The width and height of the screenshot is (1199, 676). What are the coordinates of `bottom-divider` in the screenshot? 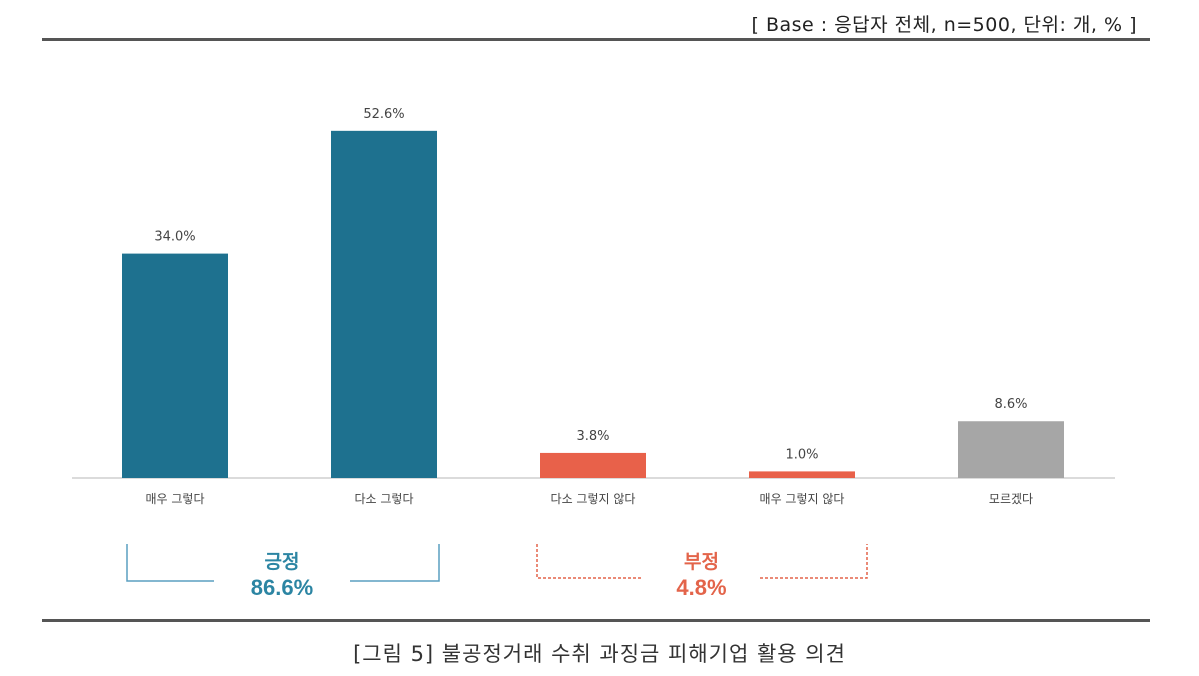 It's located at (596, 620).